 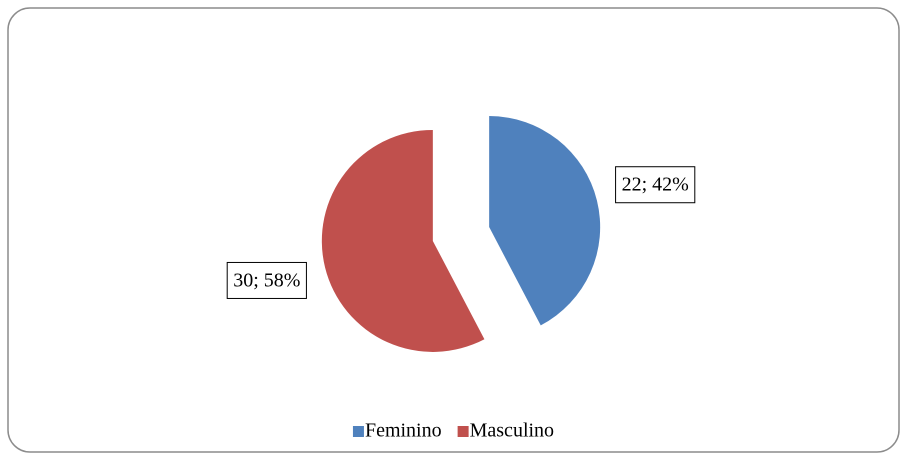 I want to click on data-label: 22; 42%, so click(x=655, y=185).